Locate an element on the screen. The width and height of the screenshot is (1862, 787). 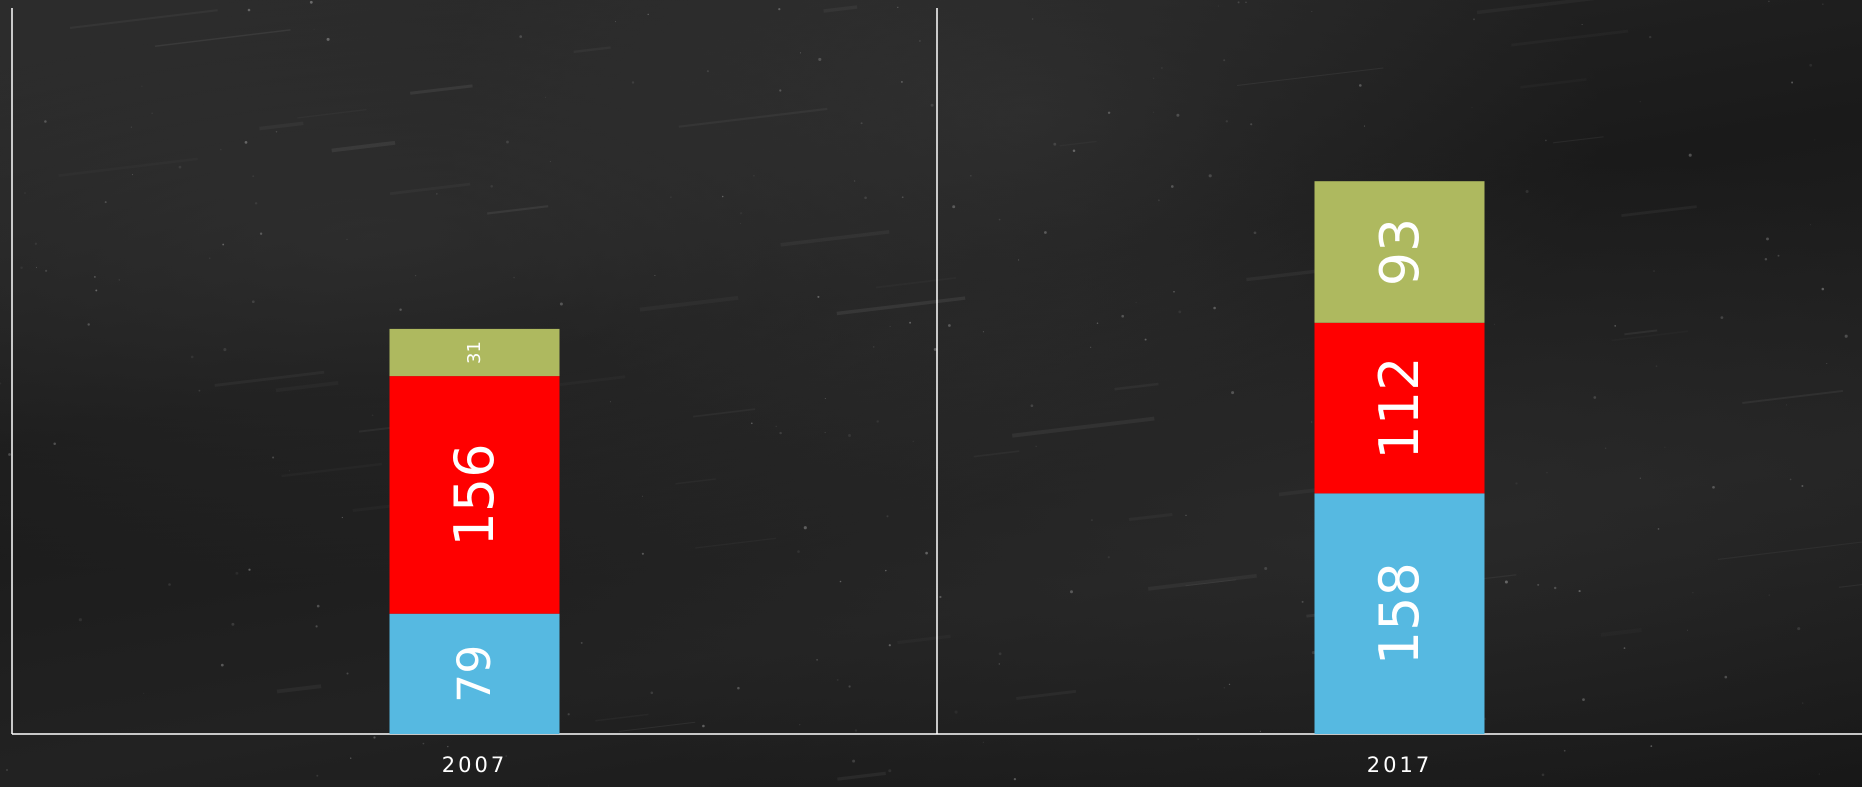
x-tick-label: 2007 is located at coordinates (474, 765).